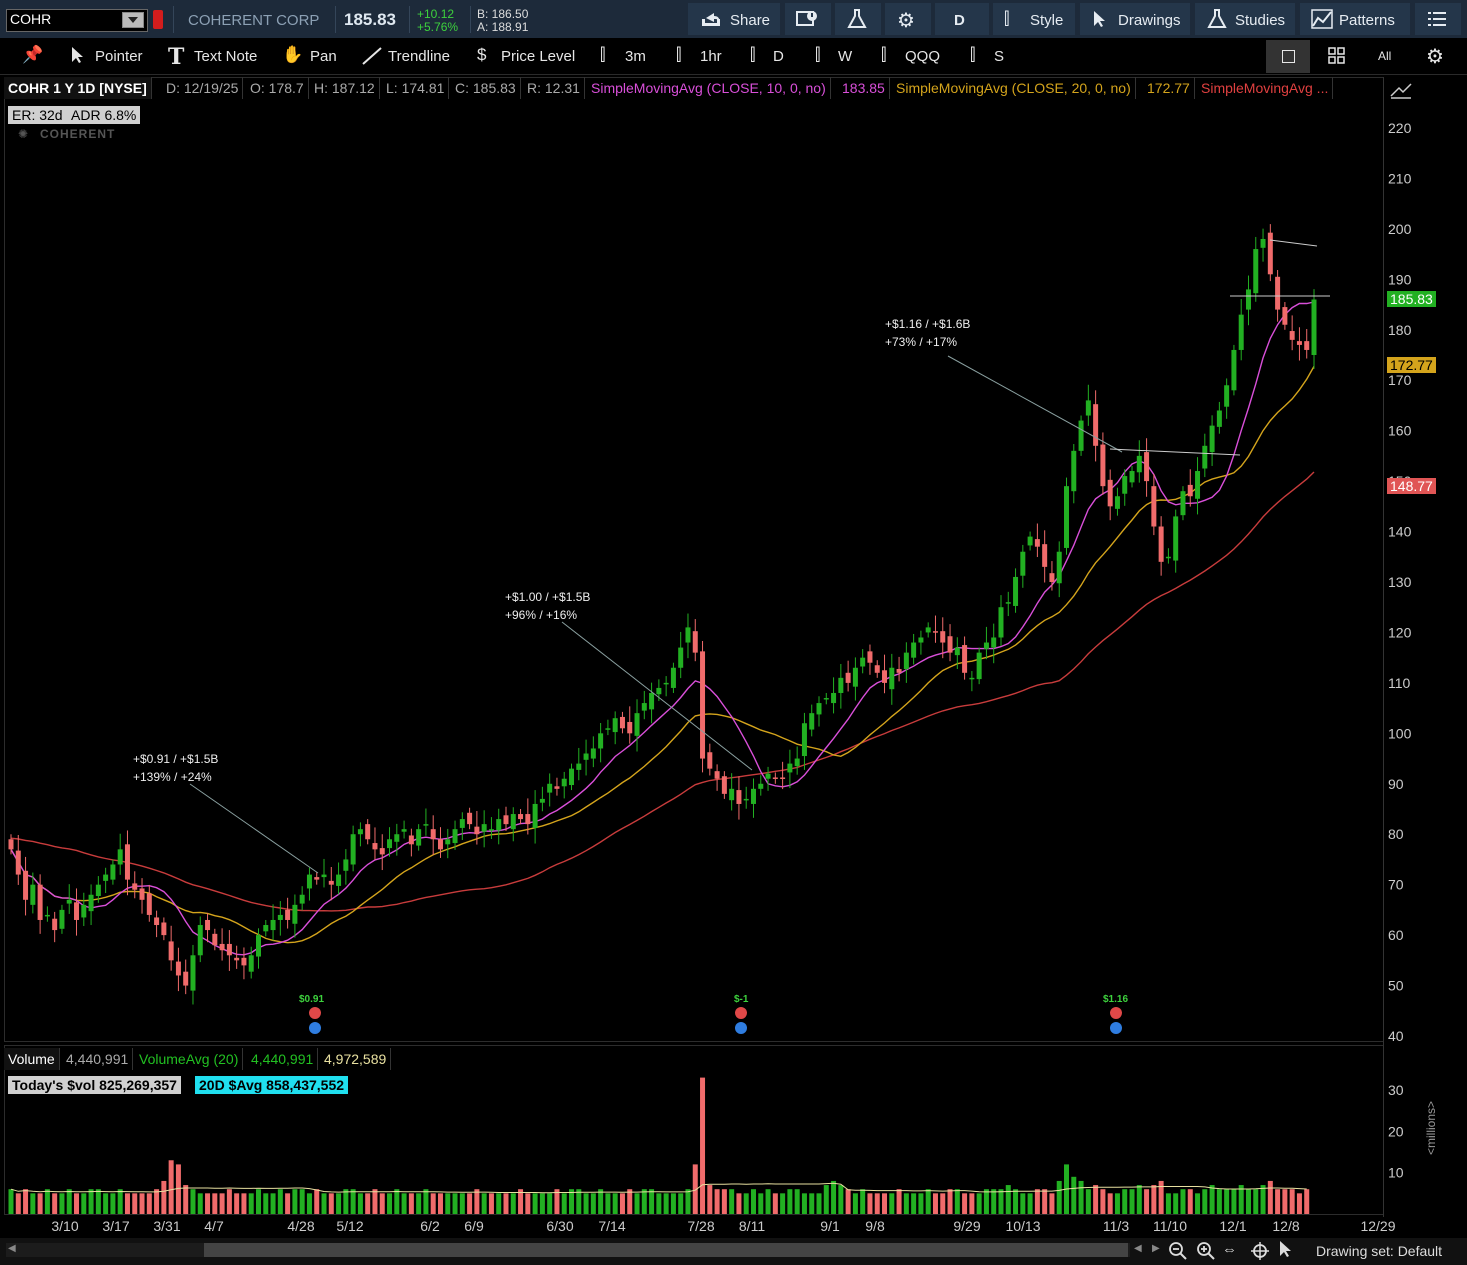 The image size is (1467, 1265). I want to click on symbol-qqq-button: QQQ, so click(923, 56).